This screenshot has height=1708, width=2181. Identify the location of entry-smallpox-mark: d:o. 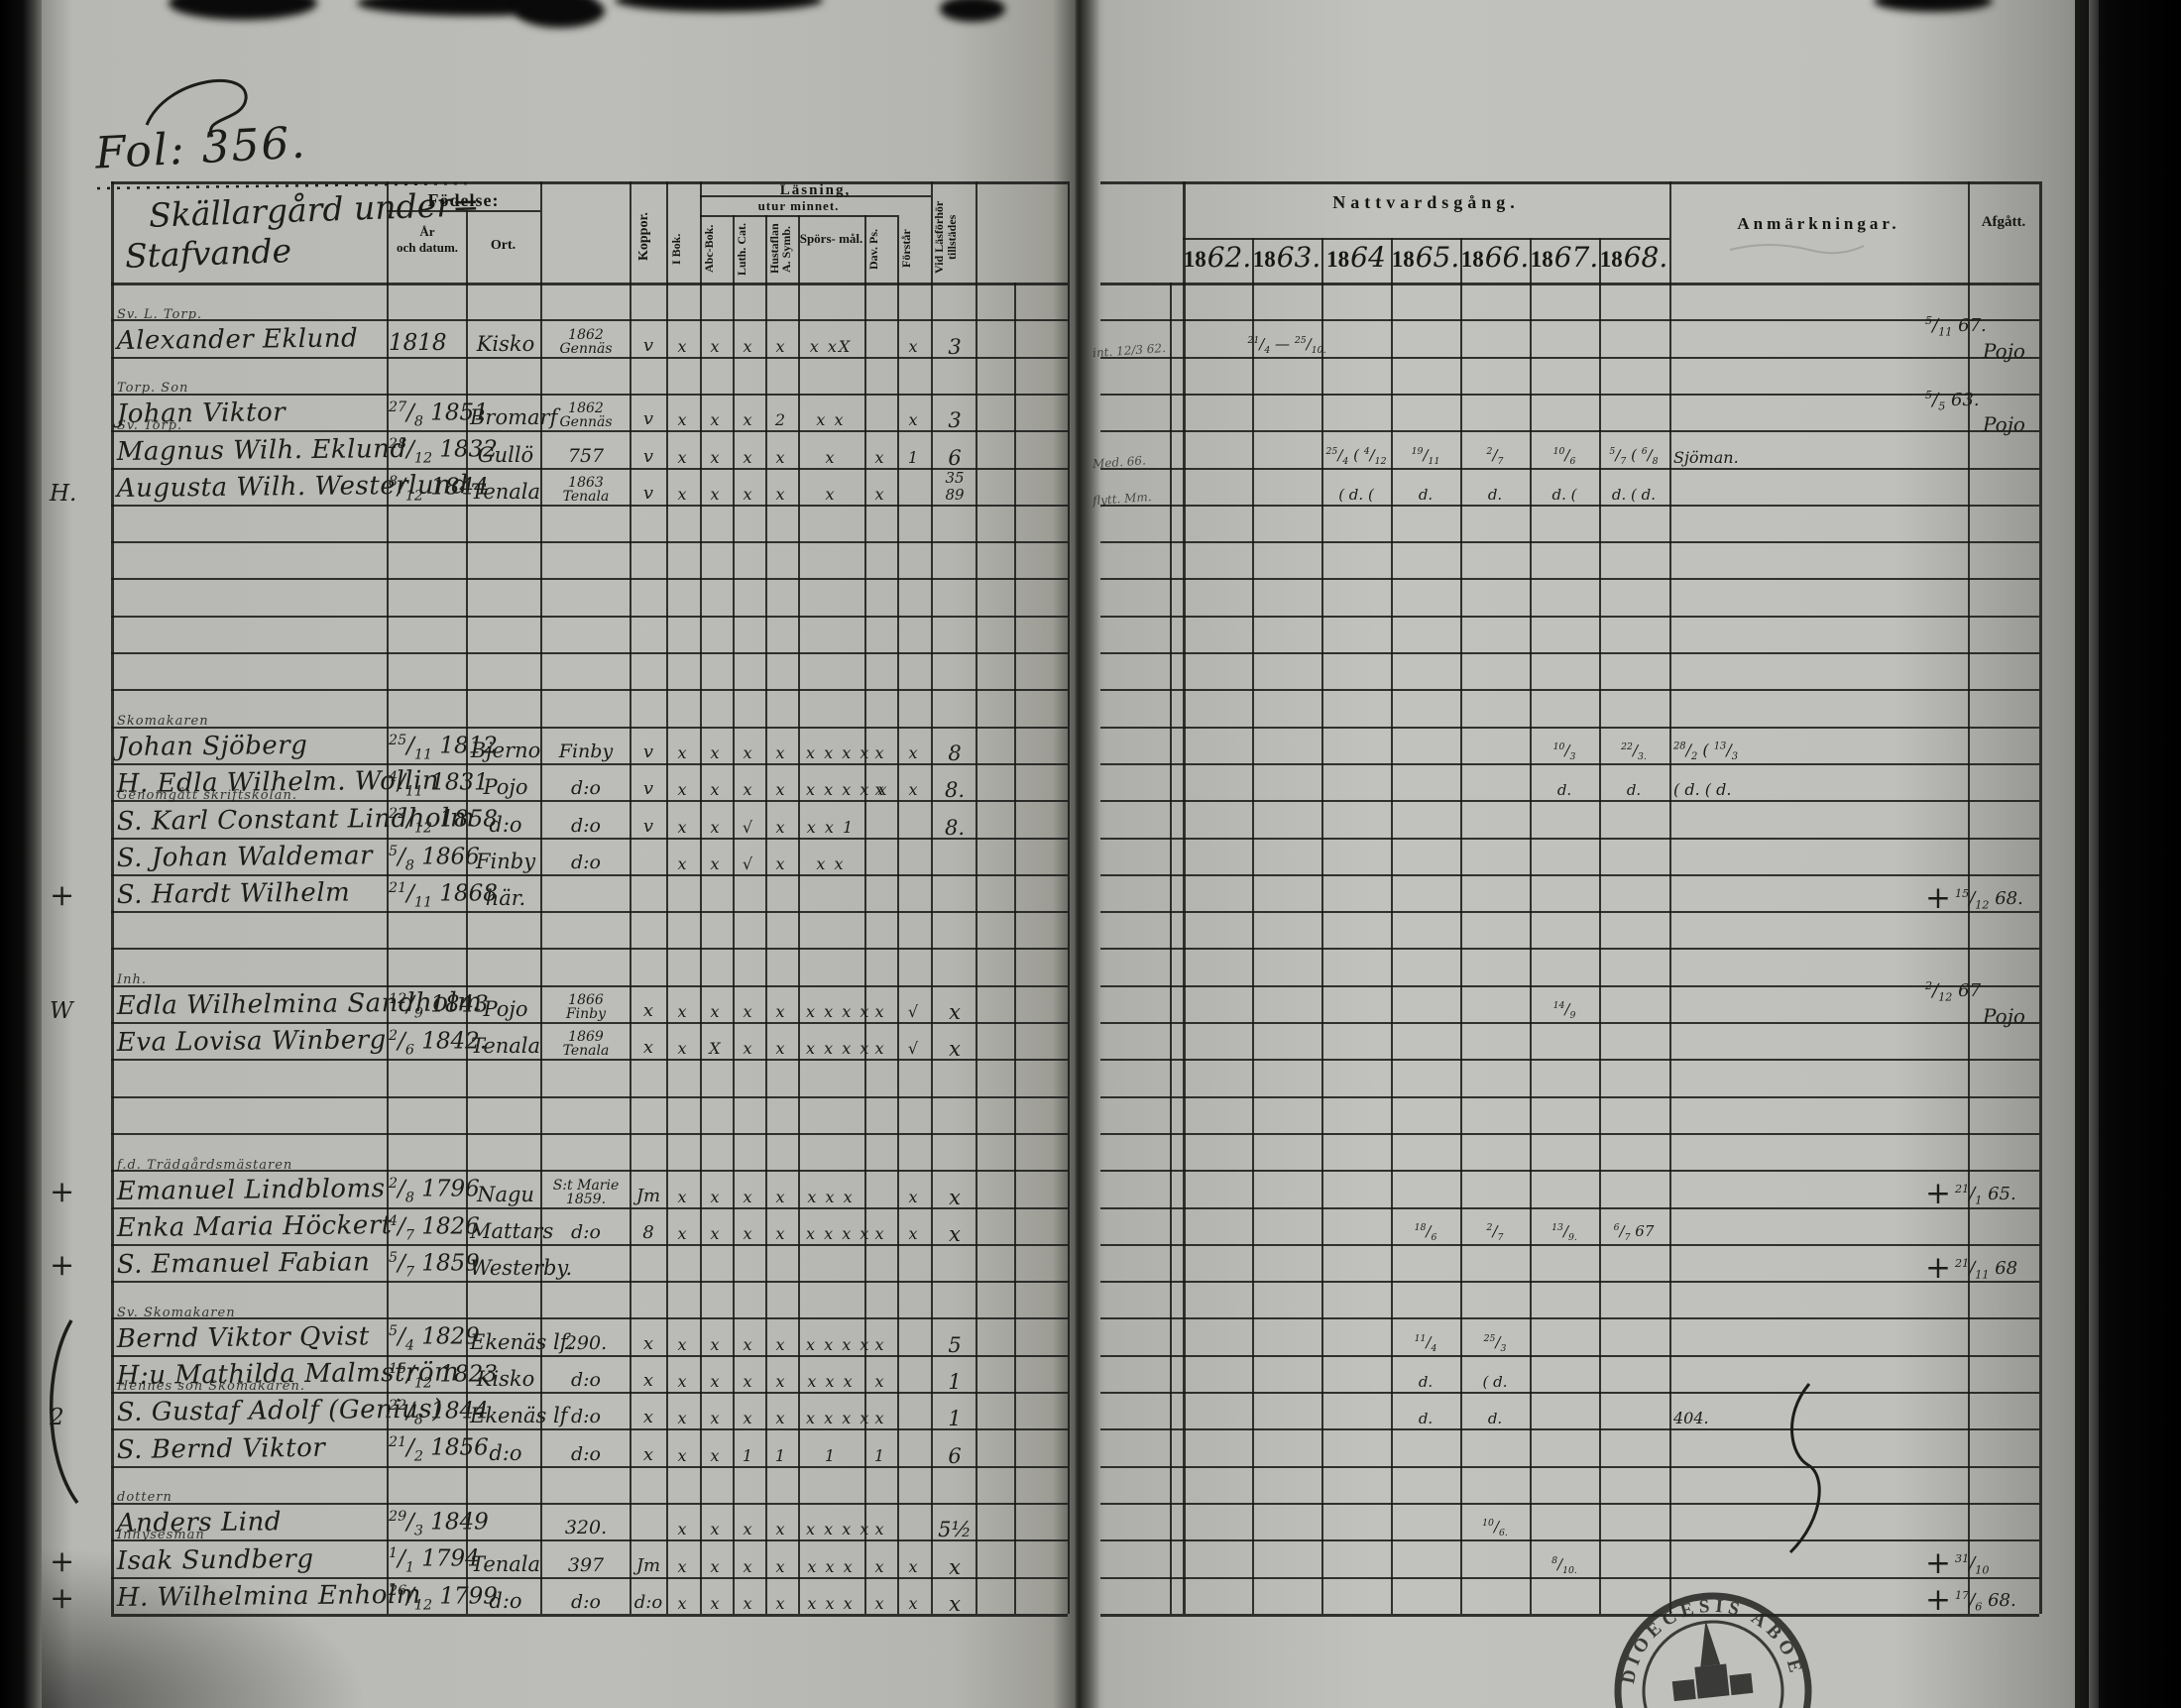
(648, 1602).